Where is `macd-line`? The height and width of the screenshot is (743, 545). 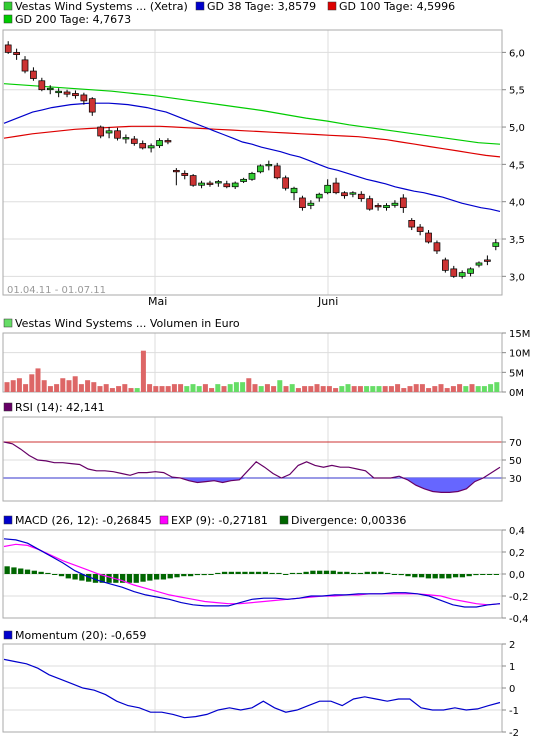
macd-line is located at coordinates (252, 573).